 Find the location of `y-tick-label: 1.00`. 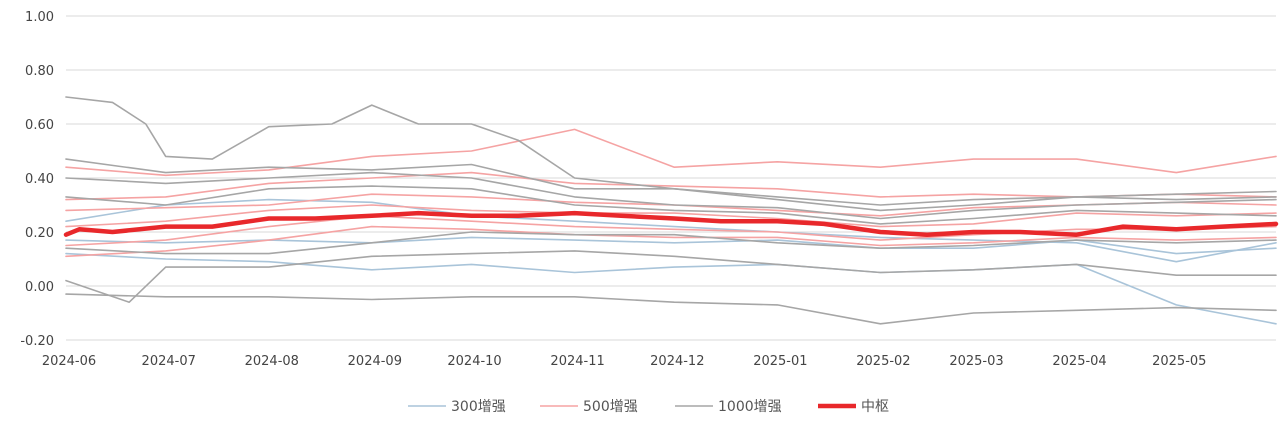

y-tick-label: 1.00 is located at coordinates (39, 17).